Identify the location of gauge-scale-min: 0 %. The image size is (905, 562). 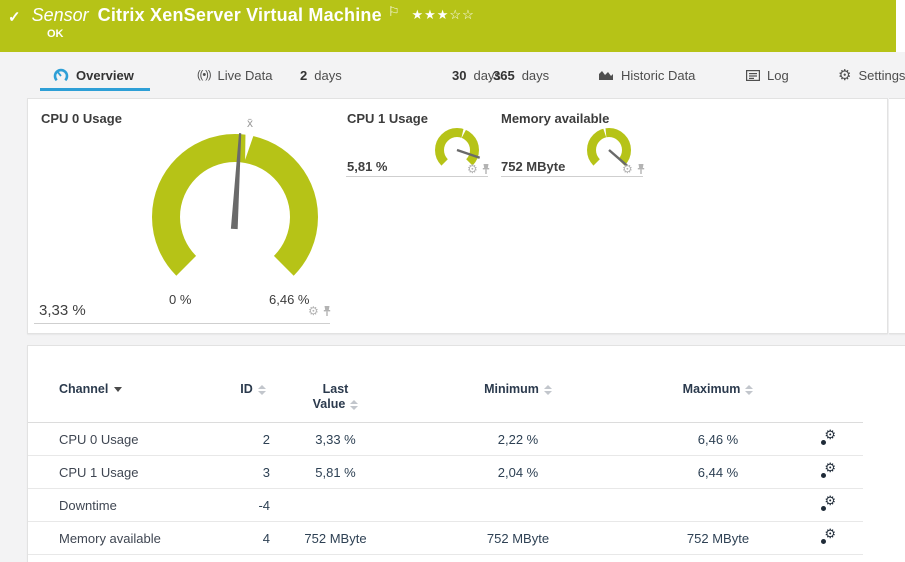
(180, 299).